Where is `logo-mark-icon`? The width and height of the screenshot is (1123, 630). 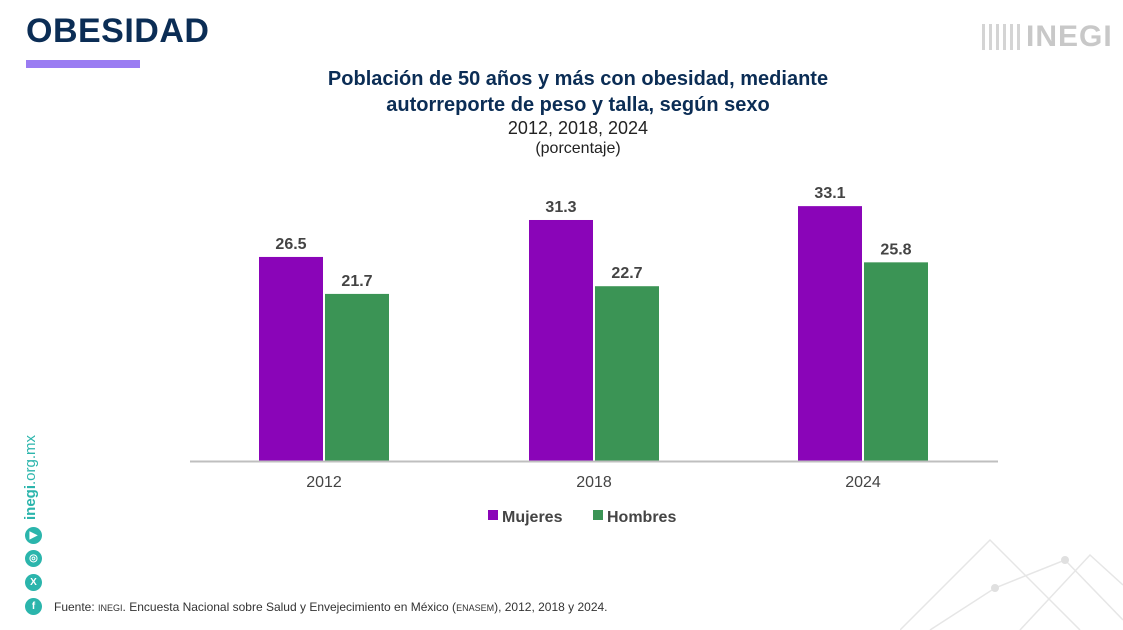
logo-mark-icon is located at coordinates (1002, 37).